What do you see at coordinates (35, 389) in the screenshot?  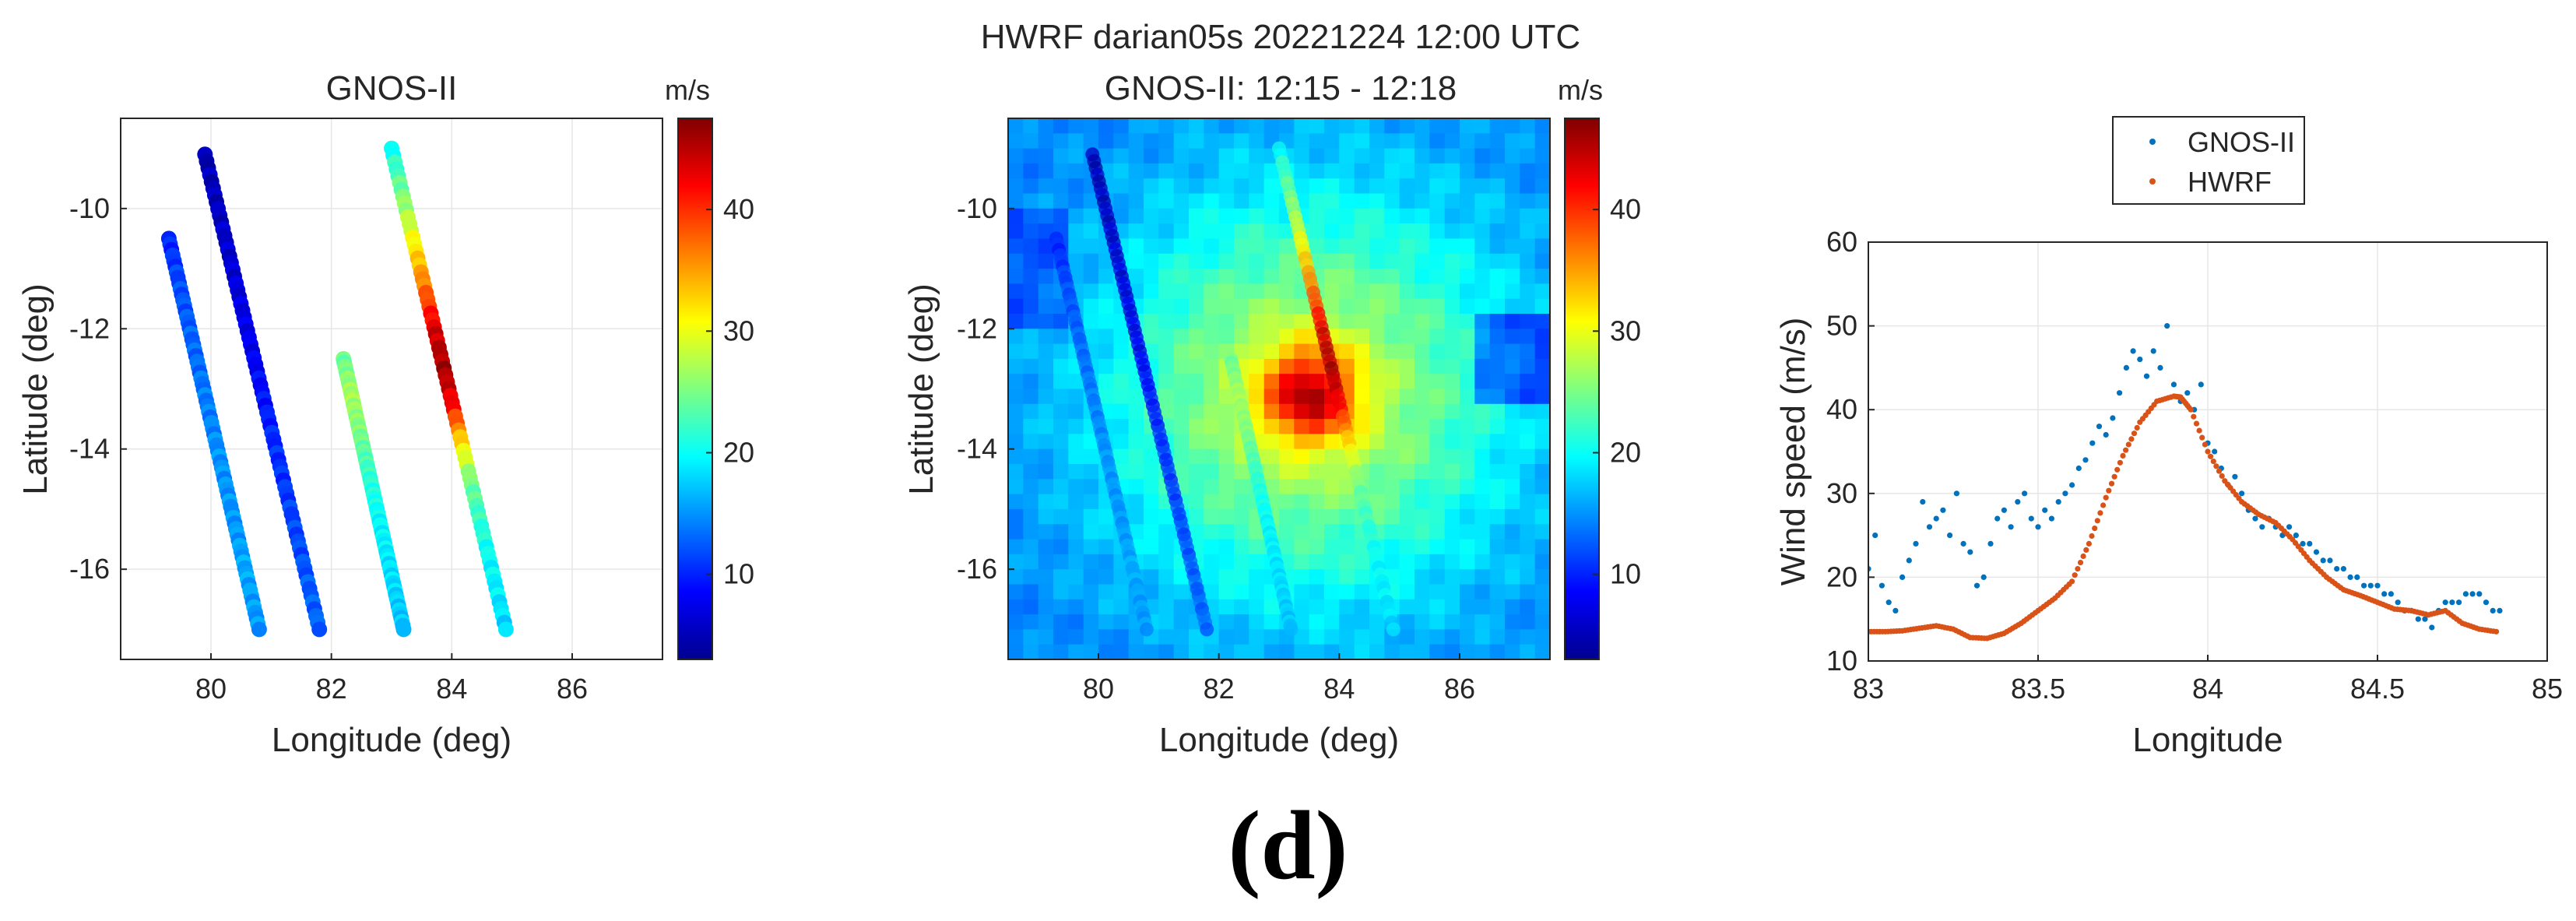 I see `panel-a-ylabel: Latitude (deg)` at bounding box center [35, 389].